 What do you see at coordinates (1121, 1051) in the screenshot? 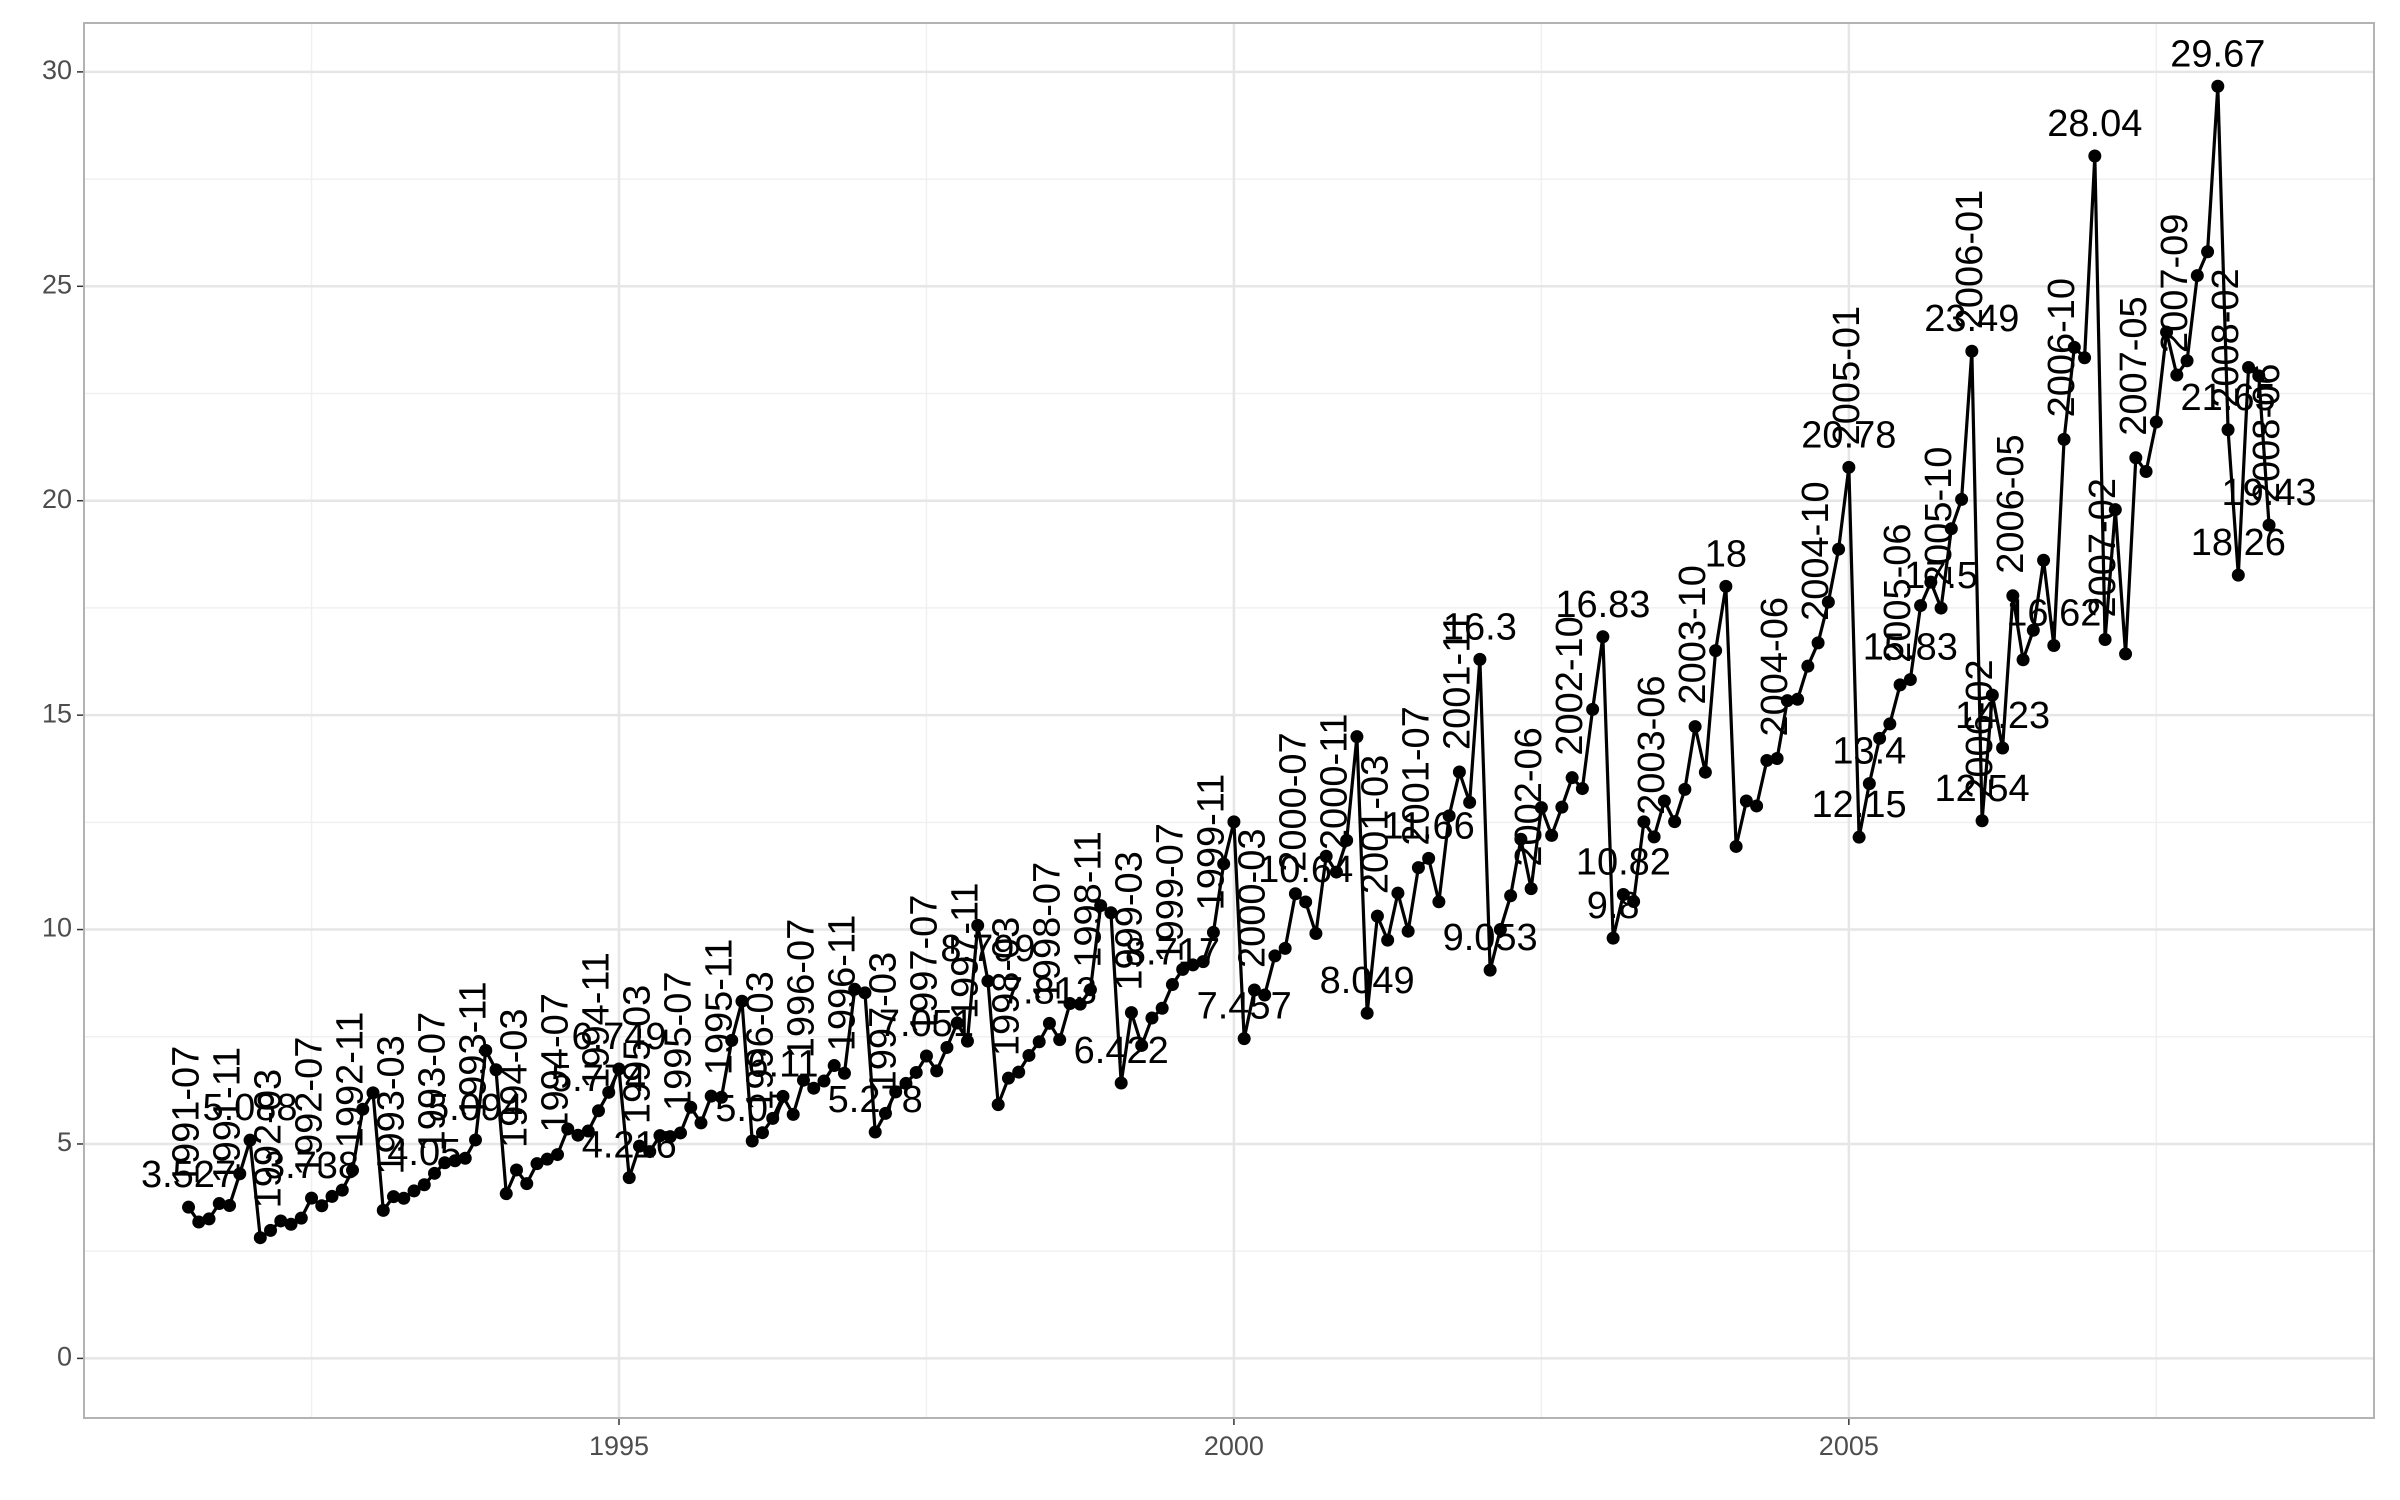
I see `value-label: 6.422` at bounding box center [1121, 1051].